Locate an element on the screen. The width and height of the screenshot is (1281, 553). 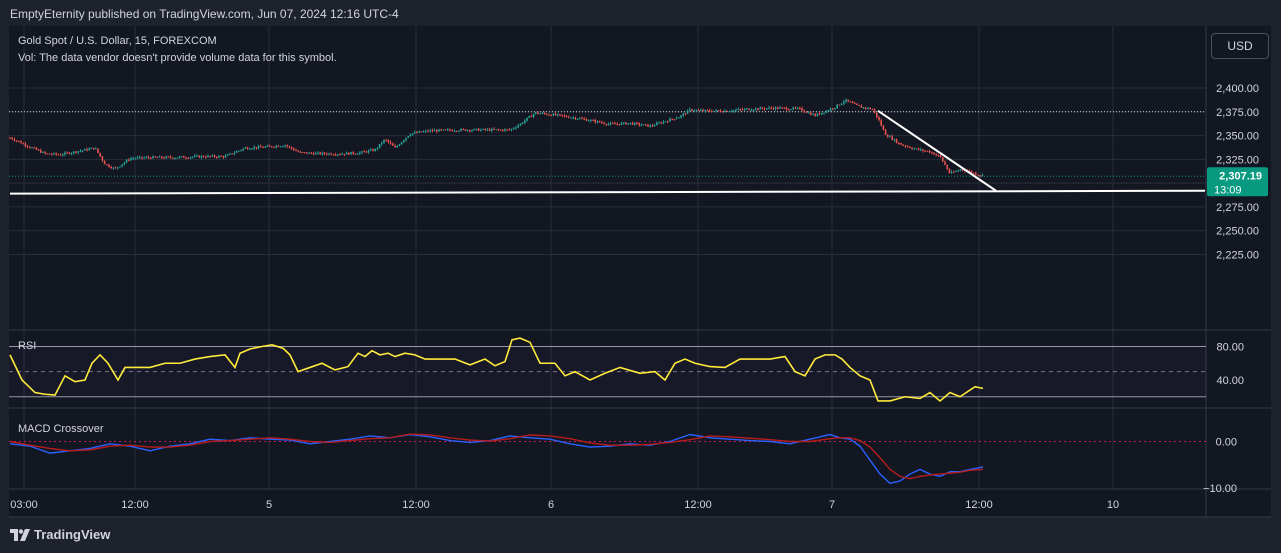
bar-countdown: 13:09 is located at coordinates (1228, 190).